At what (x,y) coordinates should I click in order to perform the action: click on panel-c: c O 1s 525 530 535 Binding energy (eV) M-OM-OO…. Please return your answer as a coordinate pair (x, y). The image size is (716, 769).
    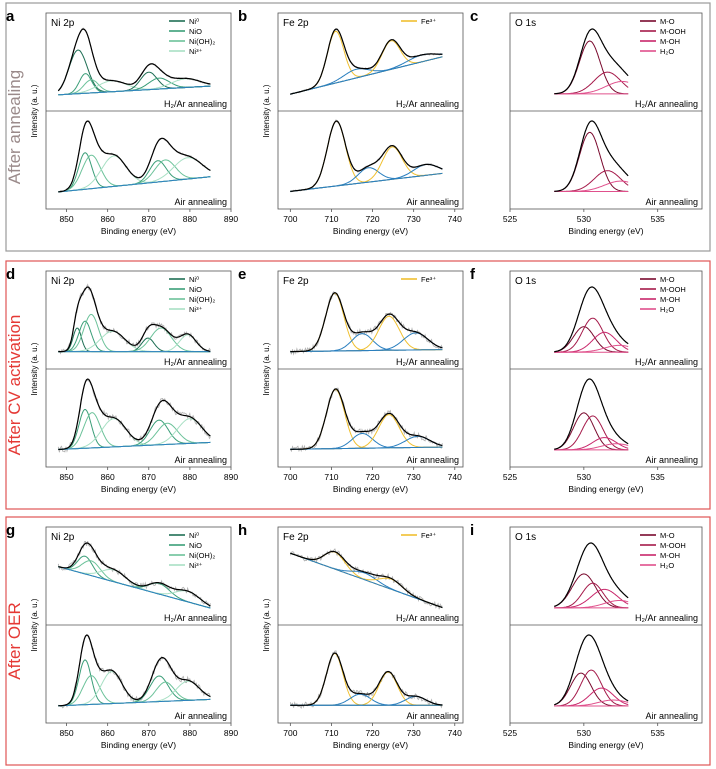
    Looking at the image, I should click on (586, 122).